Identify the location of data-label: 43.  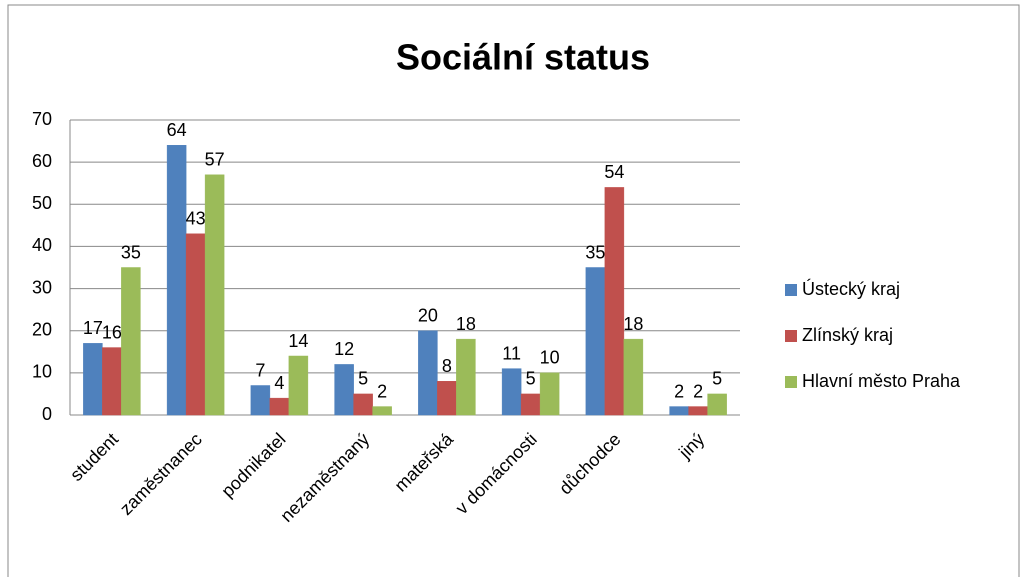
(196, 219).